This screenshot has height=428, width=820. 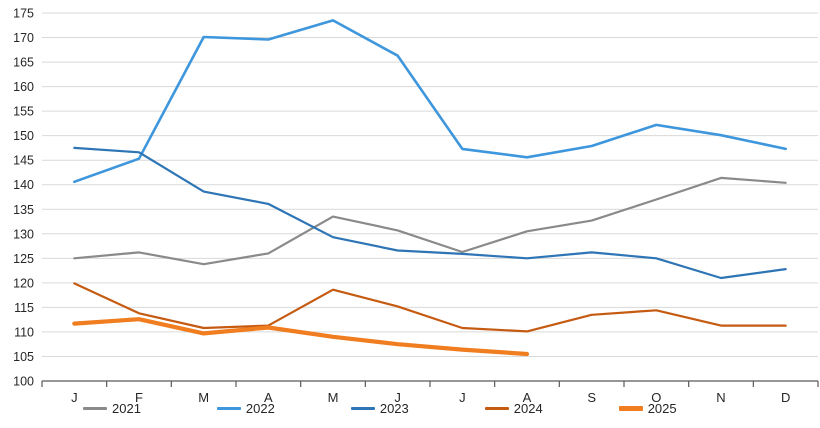 I want to click on y-axis-tick-label: 155, so click(x=23, y=112).